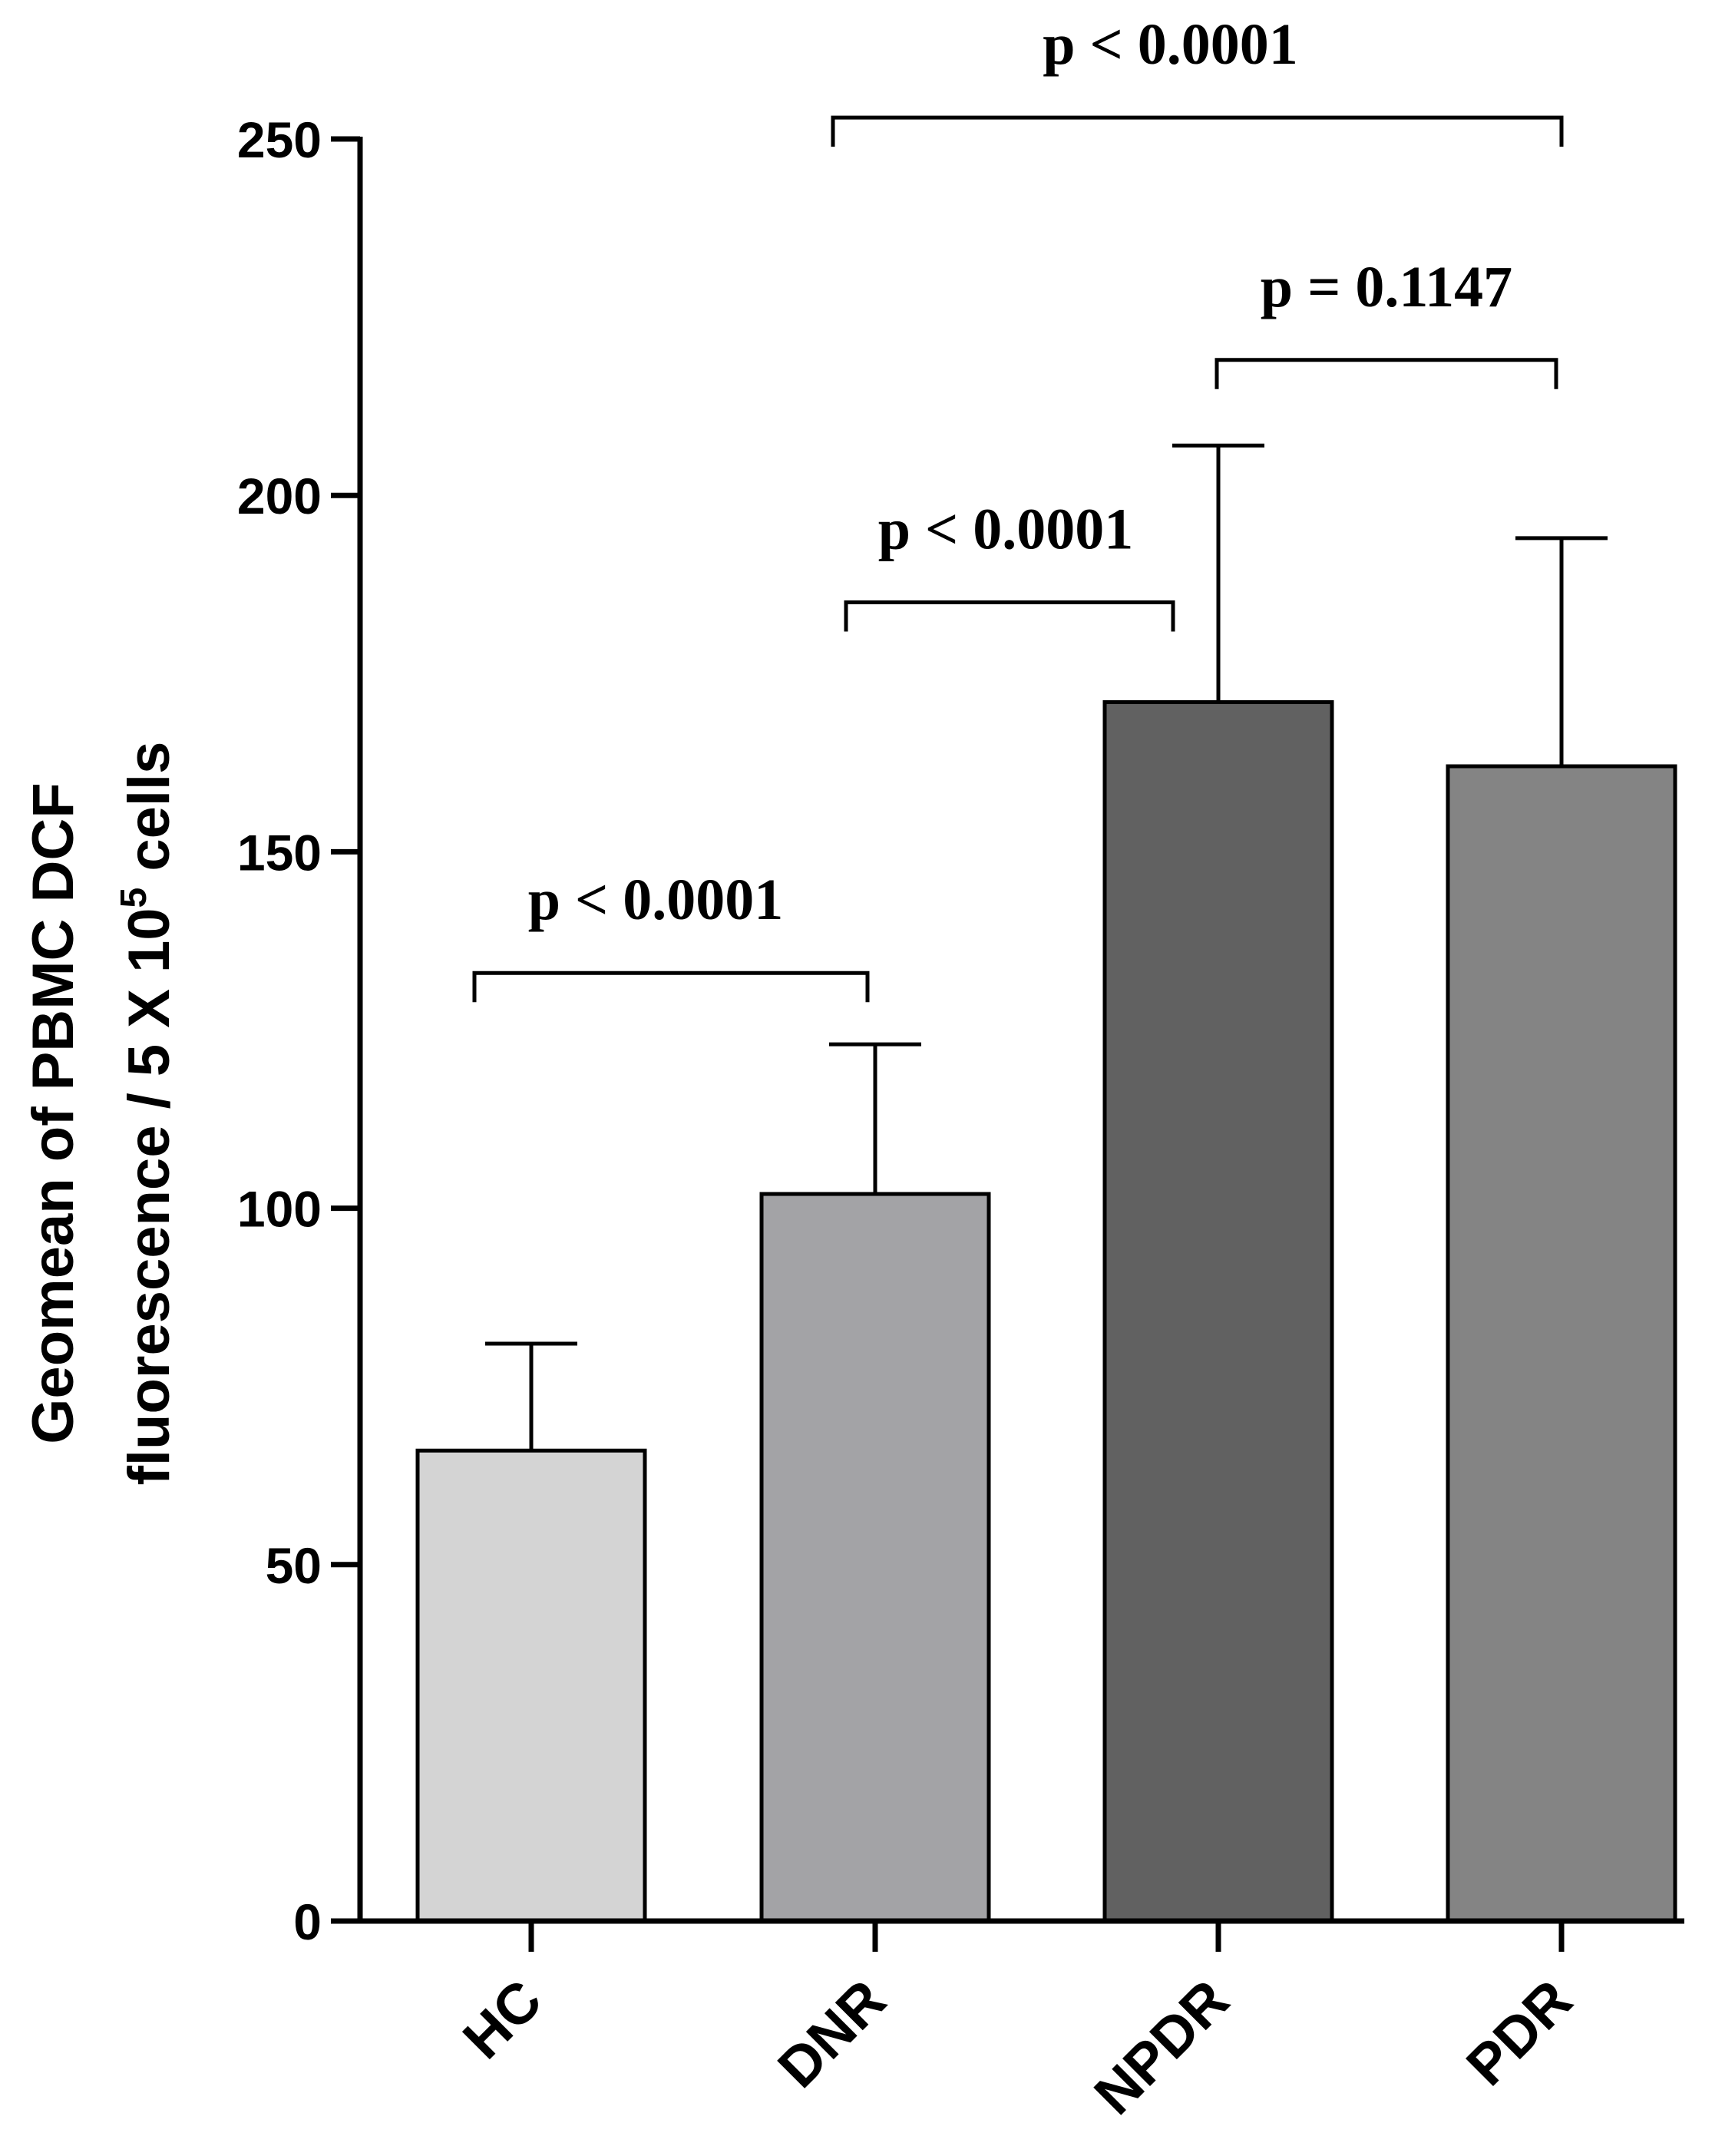 The width and height of the screenshot is (1735, 2156). I want to click on y-tick-label-100: 100, so click(279, 1209).